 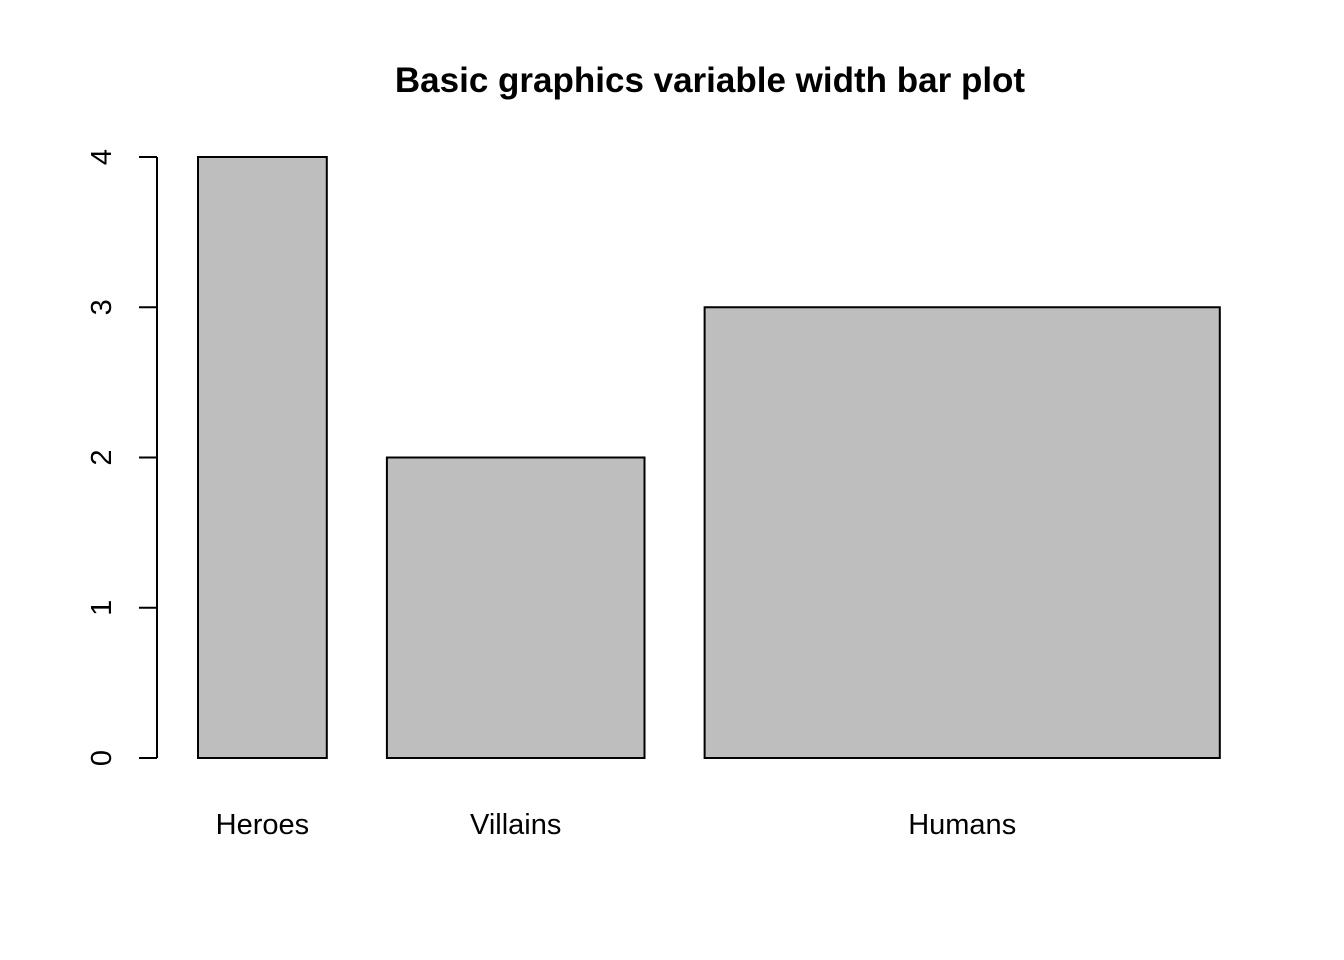 I want to click on x-tick-label: Heroes, so click(x=263, y=825).